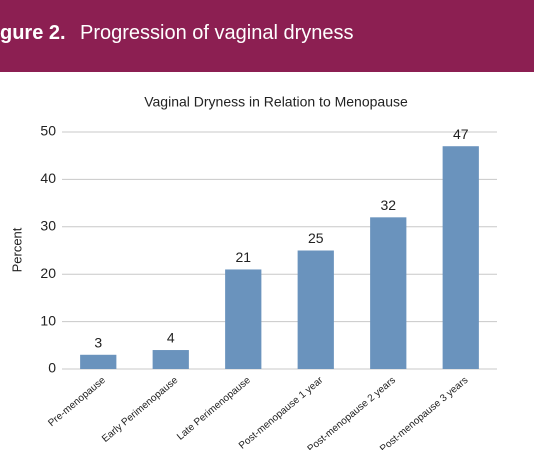  What do you see at coordinates (276, 102) in the screenshot?
I see `chart-title: Vaginal Dryness in Relation to Menopause` at bounding box center [276, 102].